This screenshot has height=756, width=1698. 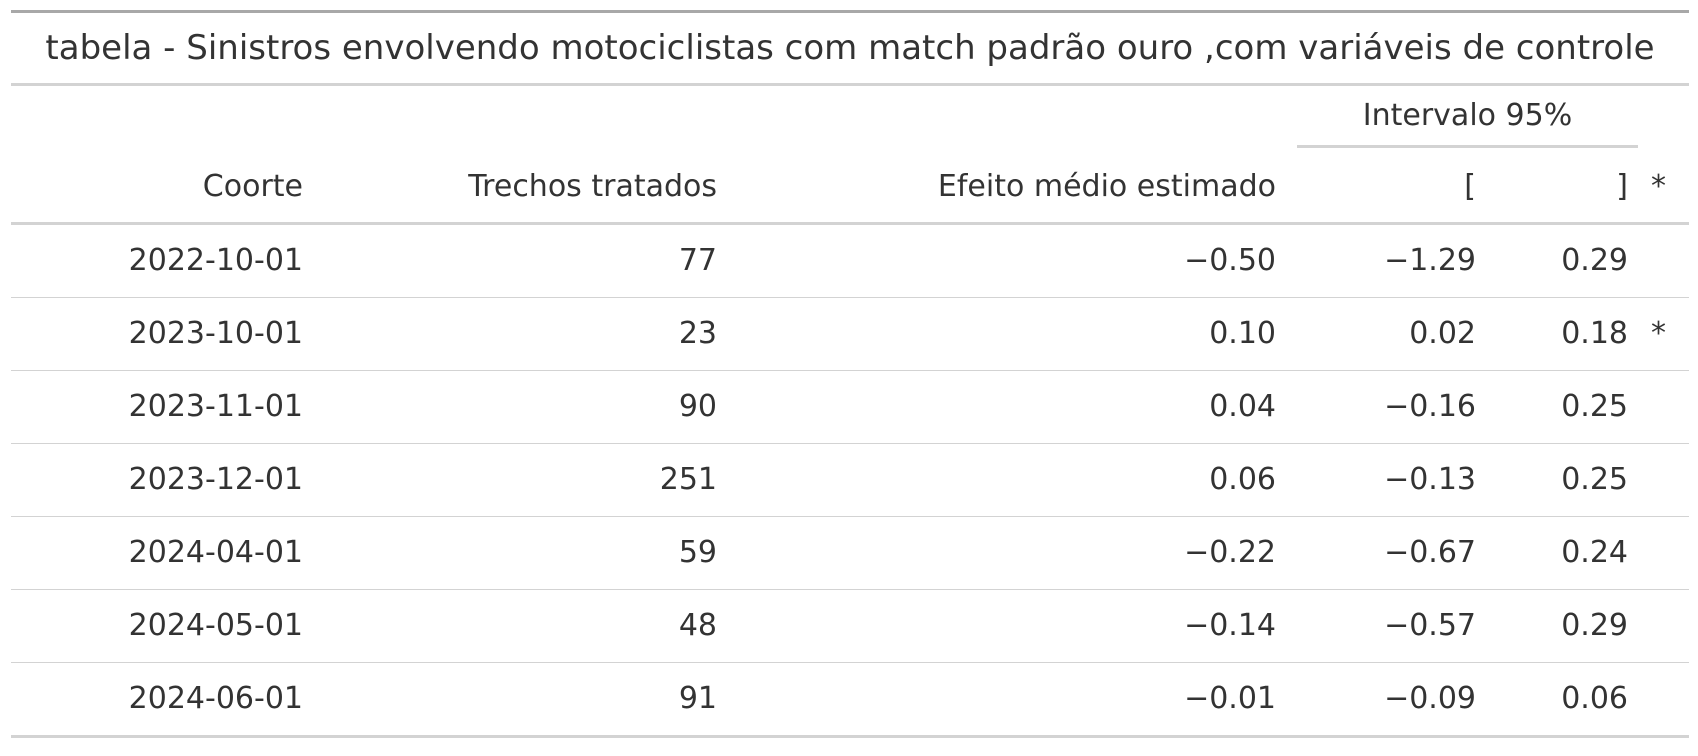 What do you see at coordinates (1242, 479) in the screenshot?
I see `cell-efeito: 0.06` at bounding box center [1242, 479].